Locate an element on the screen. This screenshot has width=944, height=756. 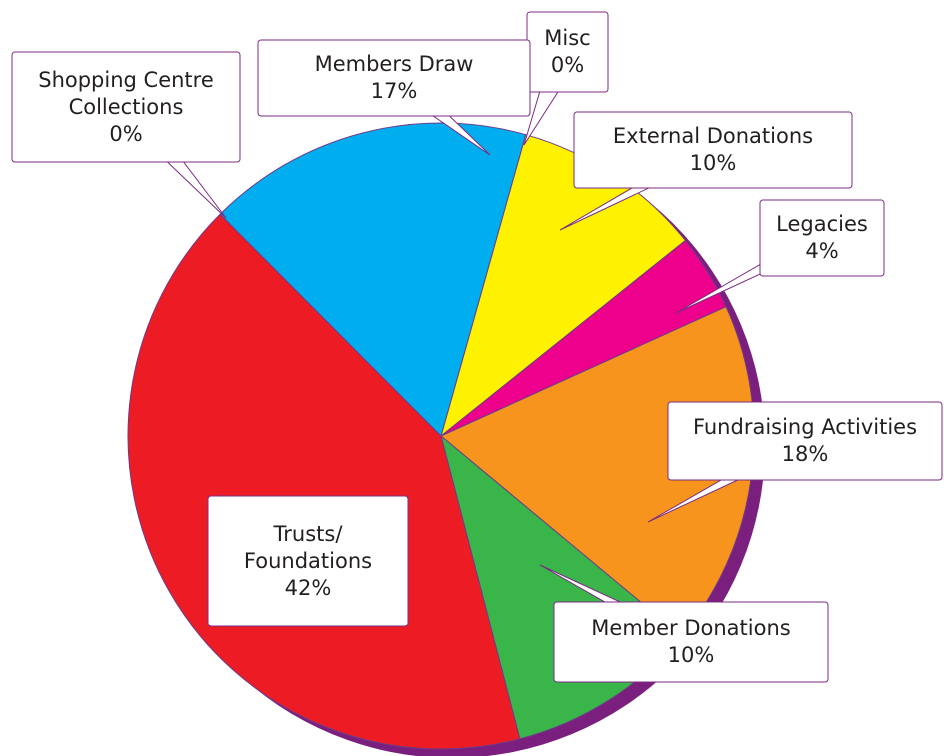
slice-label: Legacies 4% is located at coordinates (822, 238).